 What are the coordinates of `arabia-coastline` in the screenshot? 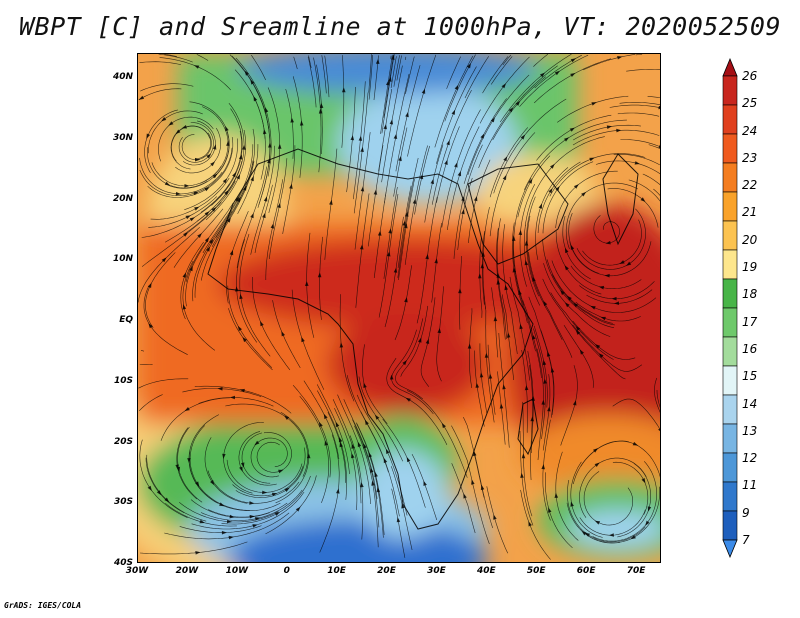 It's located at (518, 214).